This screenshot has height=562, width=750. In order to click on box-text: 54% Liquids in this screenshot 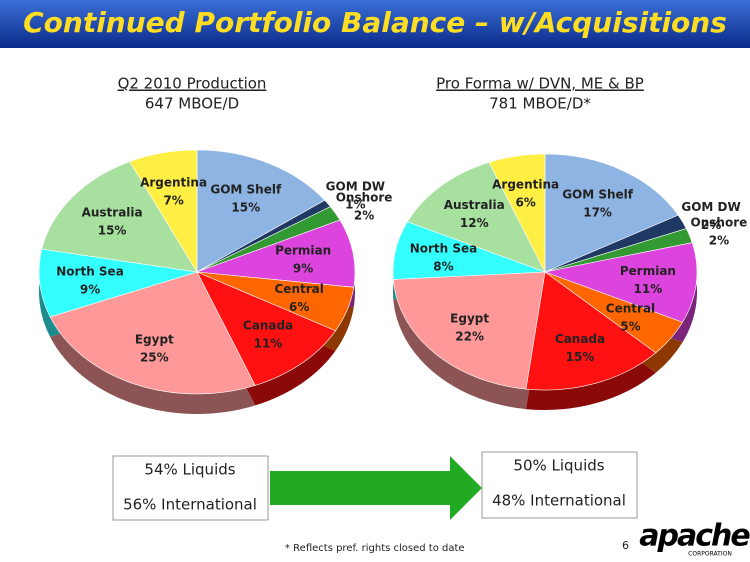, I will do `click(189, 470)`.